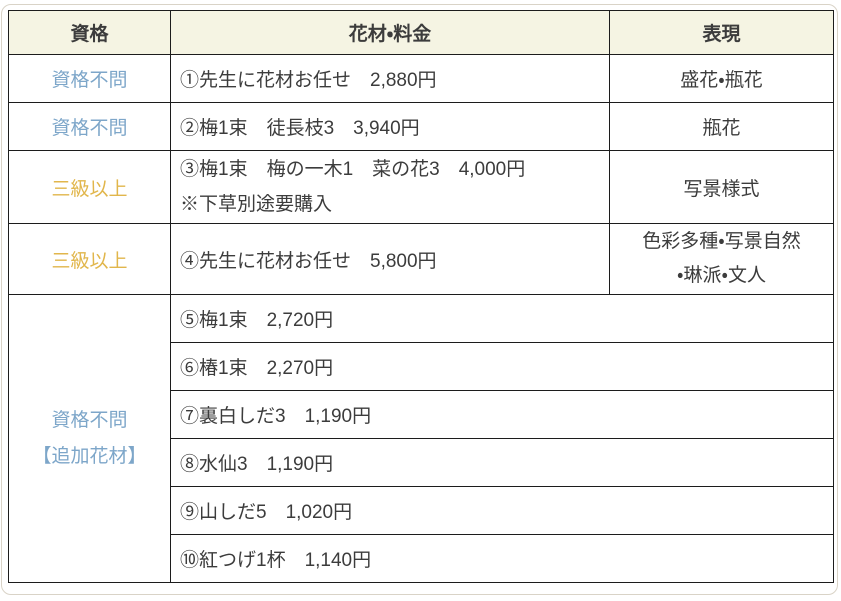  I want to click on expression-line-1: 色彩多種・写景自然, so click(721, 241).